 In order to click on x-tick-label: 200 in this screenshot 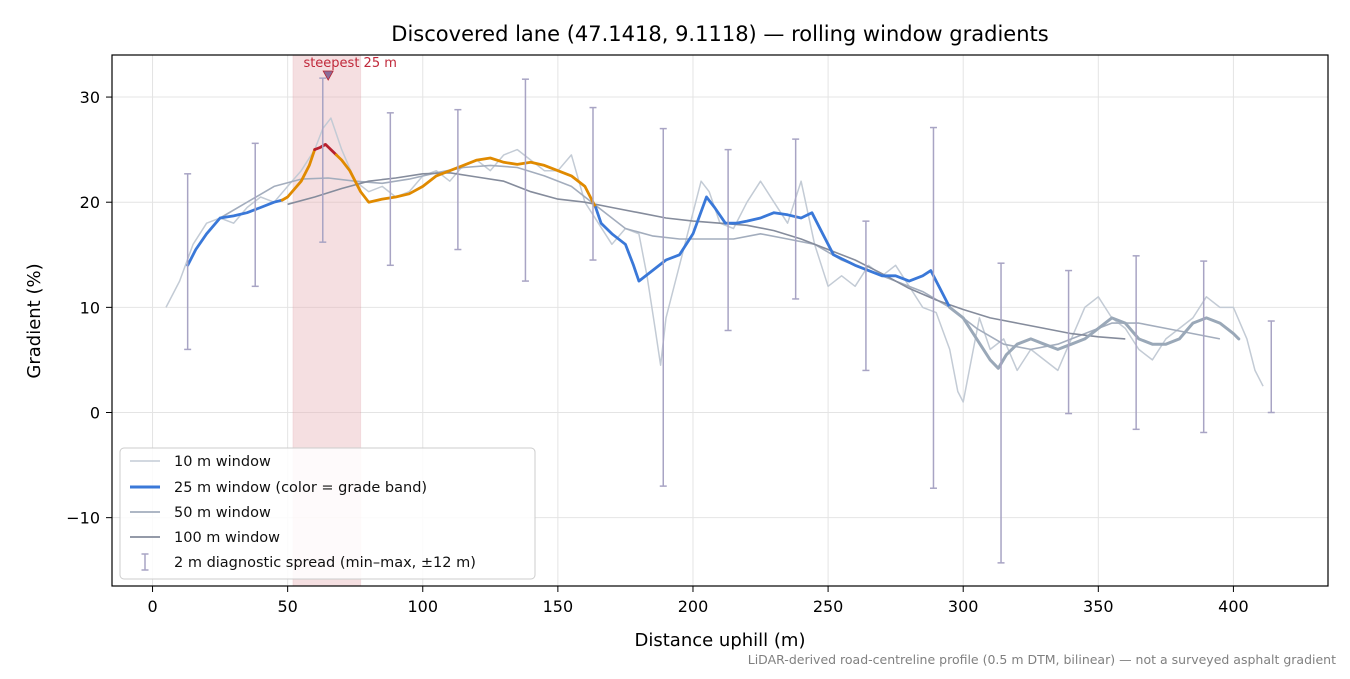, I will do `click(693, 606)`.